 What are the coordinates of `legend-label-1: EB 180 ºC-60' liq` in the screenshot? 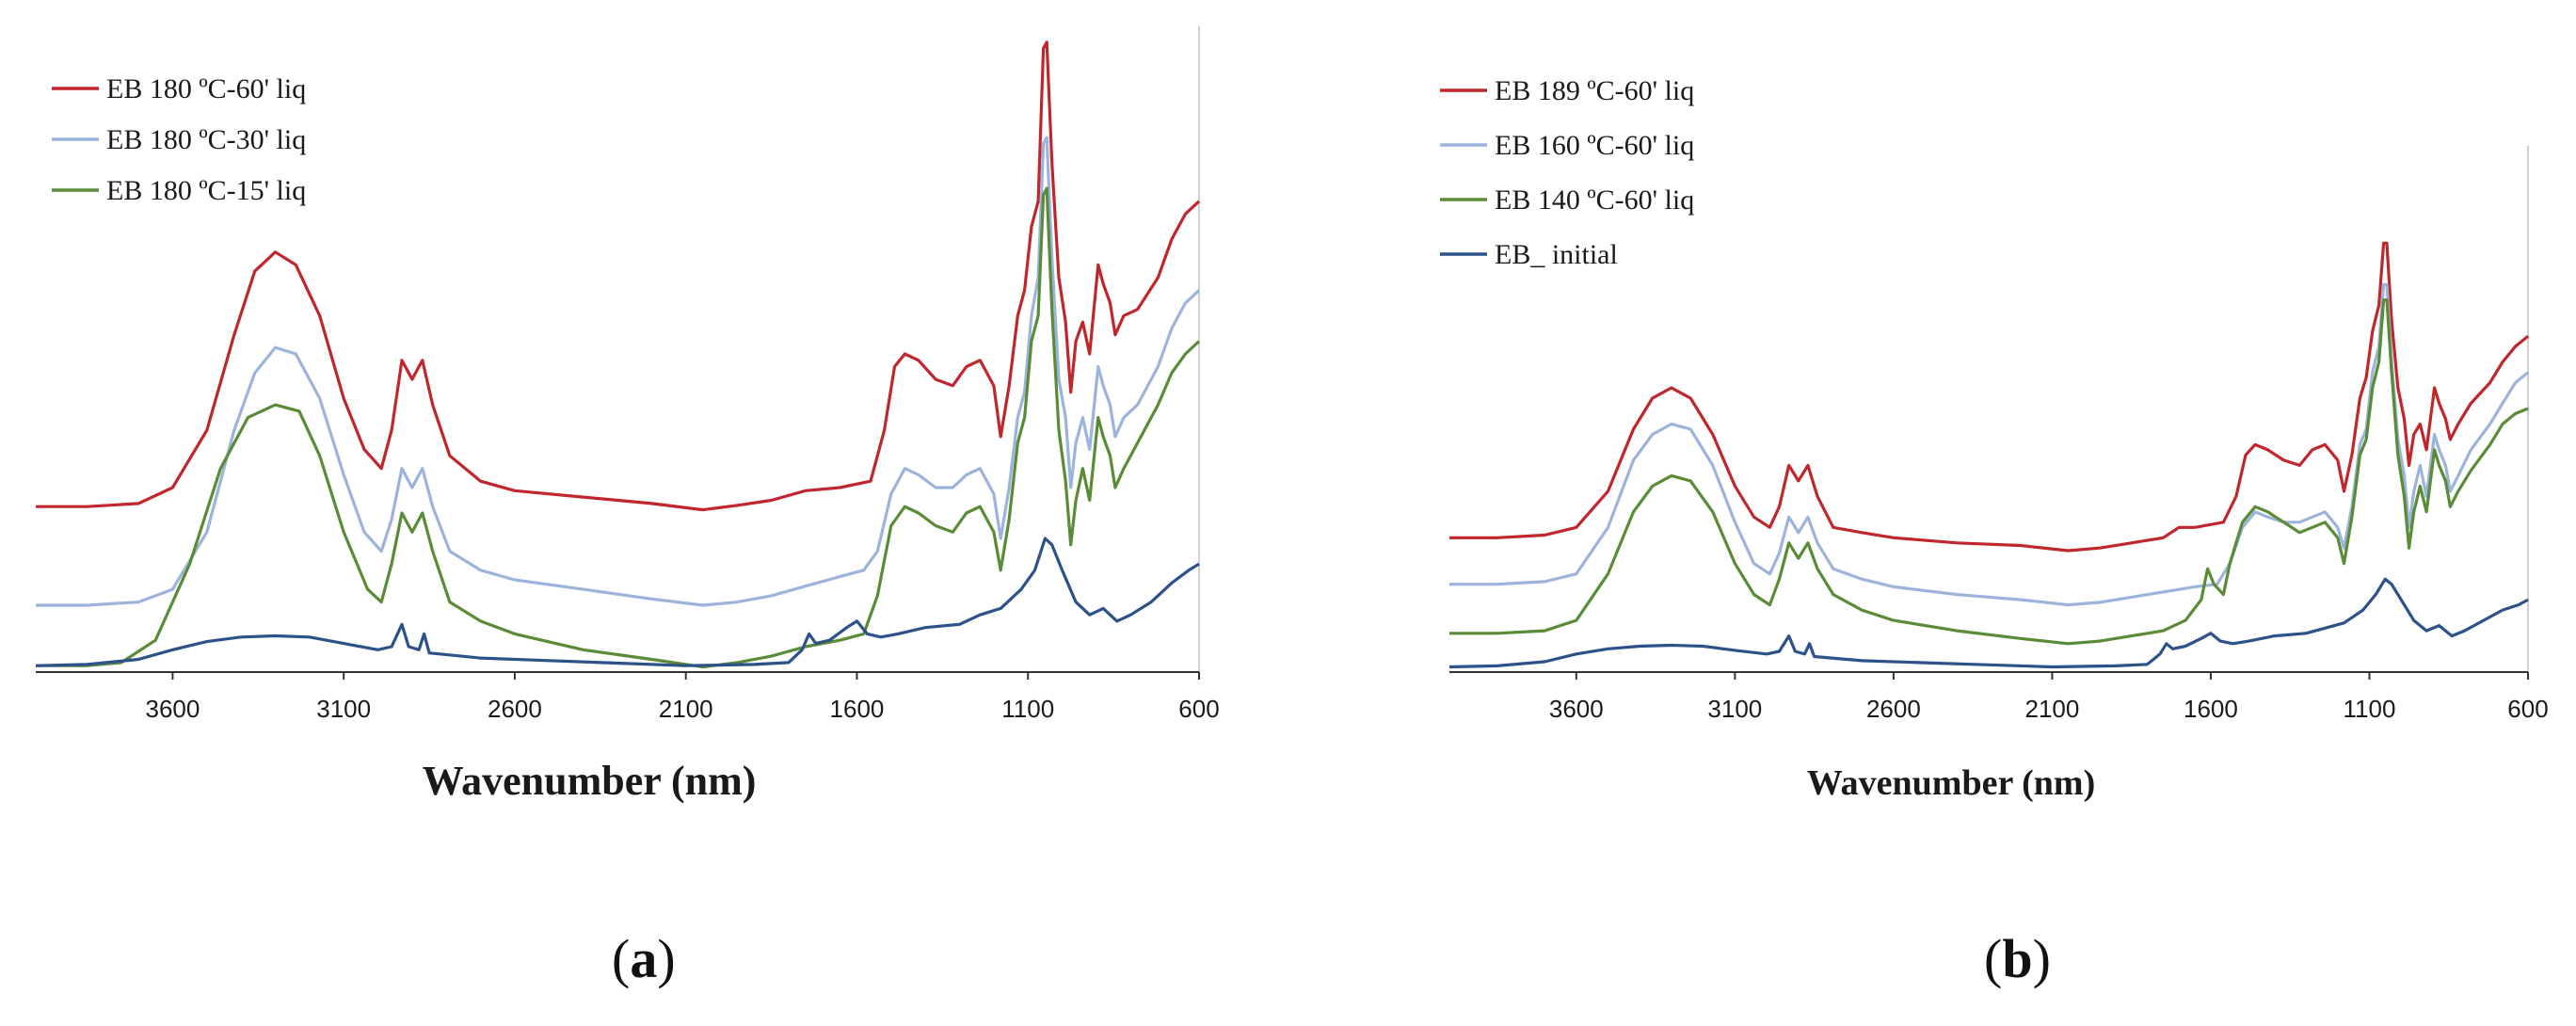 It's located at (206, 88).